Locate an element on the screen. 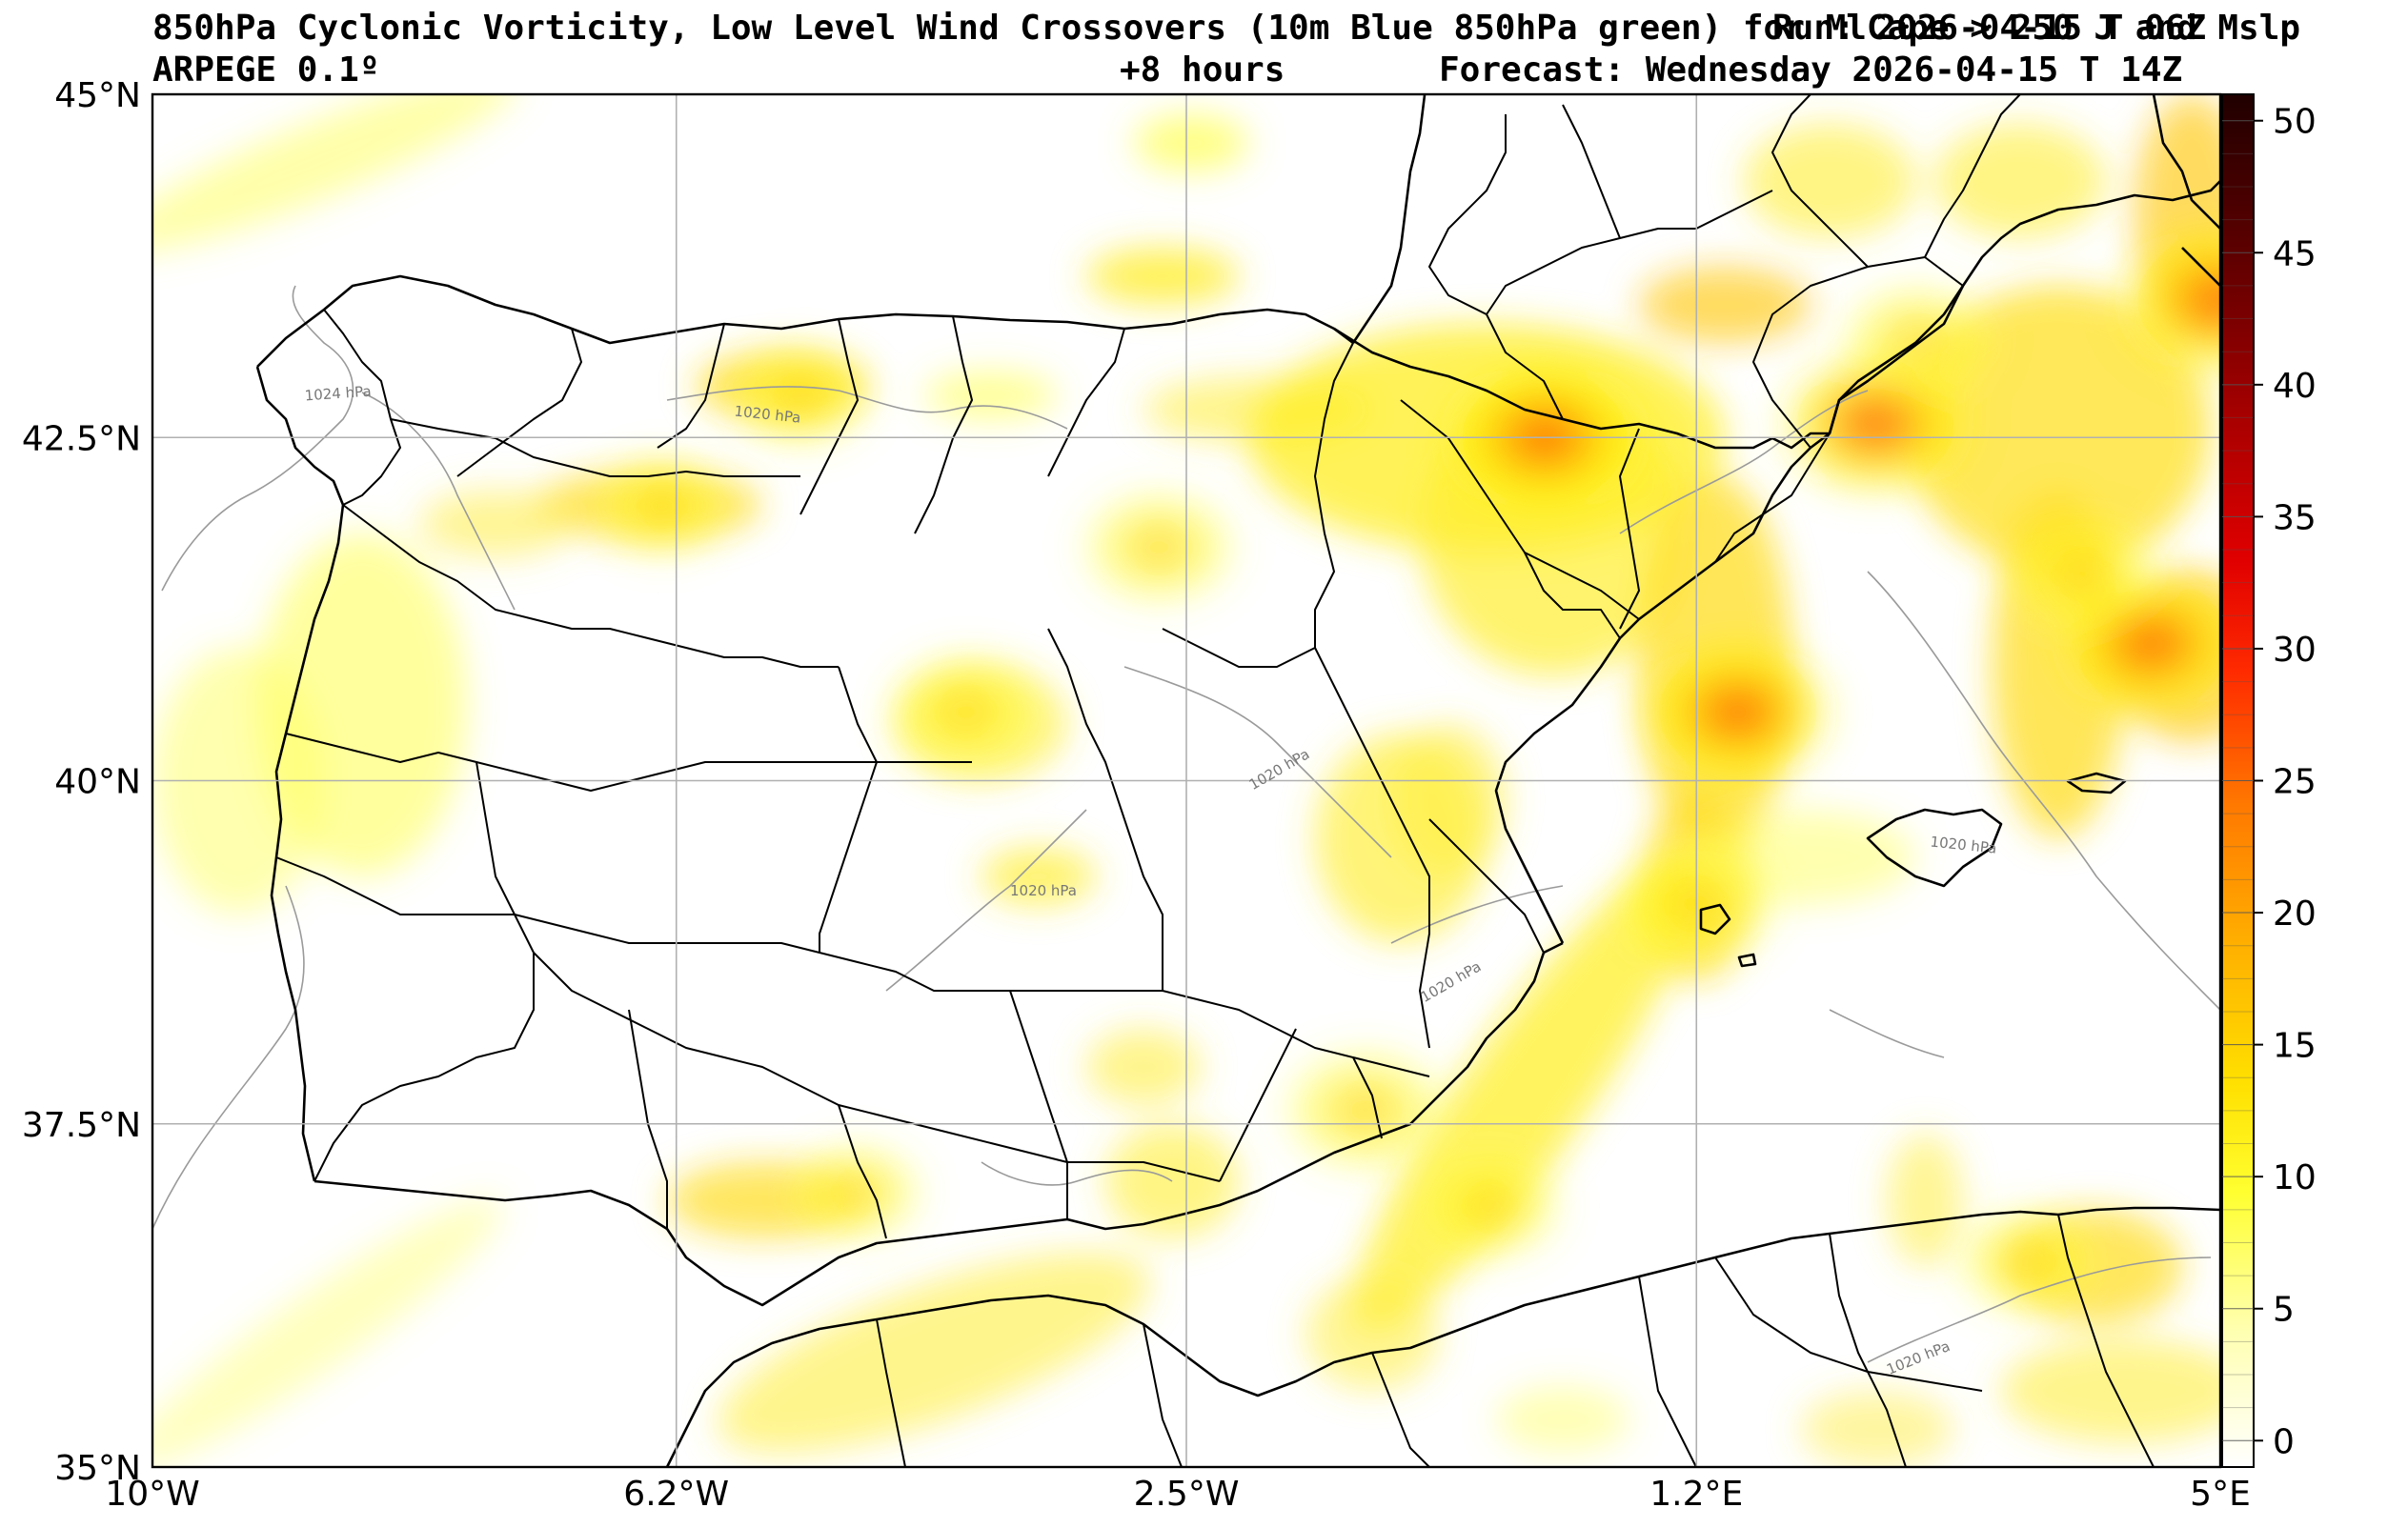 This screenshot has width=2408, height=1528. lon-tick-label: 5°E is located at coordinates (2220, 1494).